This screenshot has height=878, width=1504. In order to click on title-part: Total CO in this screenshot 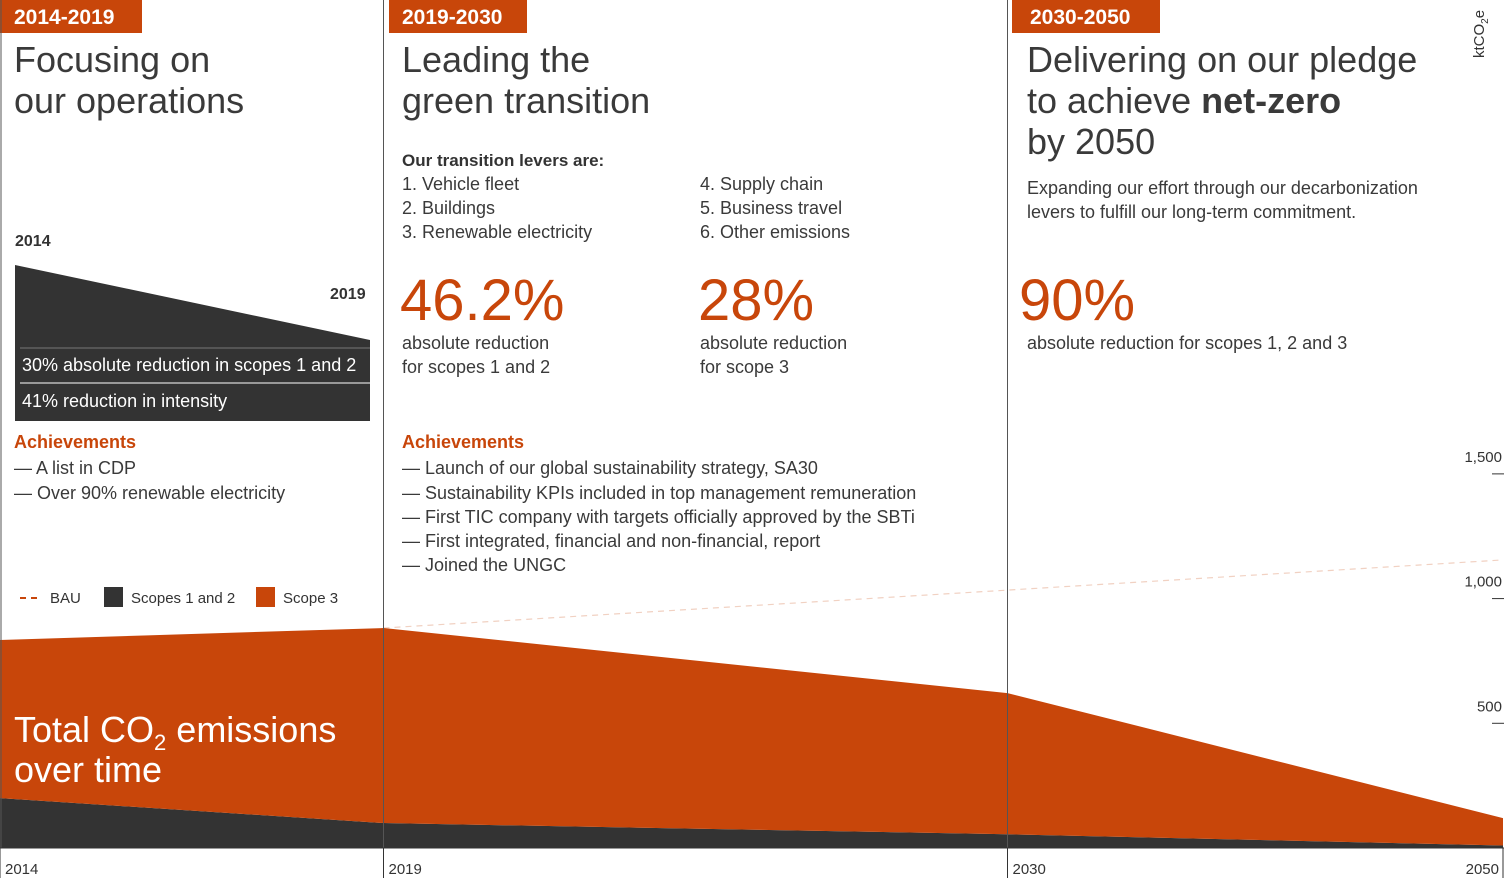, I will do `click(84, 729)`.